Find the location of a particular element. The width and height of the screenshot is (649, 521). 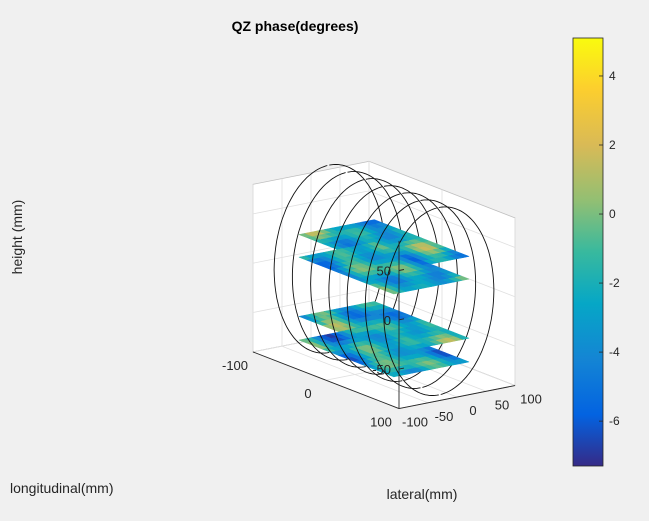

z-tick-label: -50 is located at coordinates (381, 369).